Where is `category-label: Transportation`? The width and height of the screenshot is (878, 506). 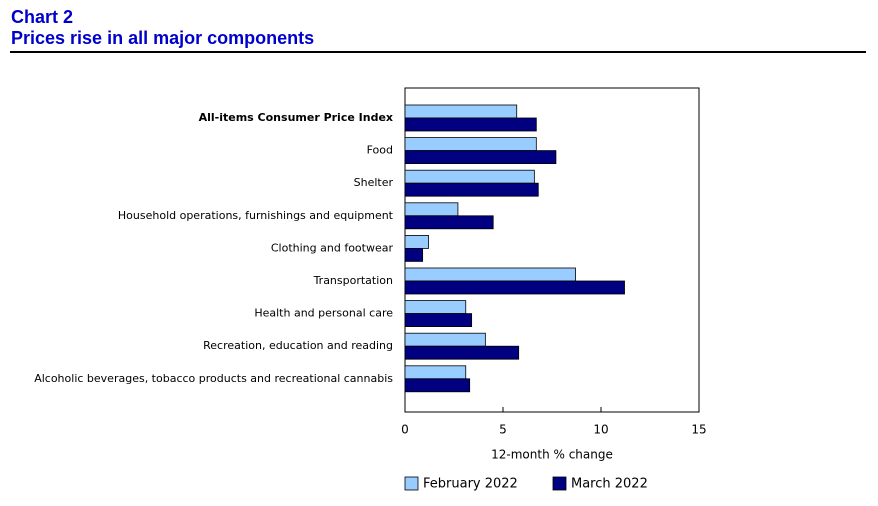 category-label: Transportation is located at coordinates (353, 280).